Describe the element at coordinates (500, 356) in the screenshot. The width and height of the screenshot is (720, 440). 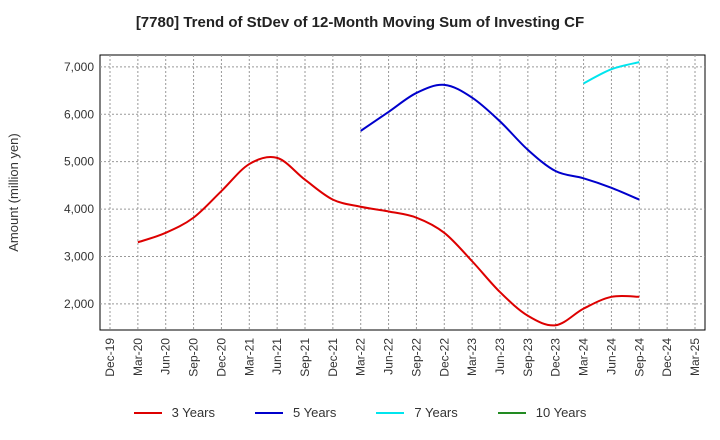
I see `x-tick-label: Jun-23` at that location.